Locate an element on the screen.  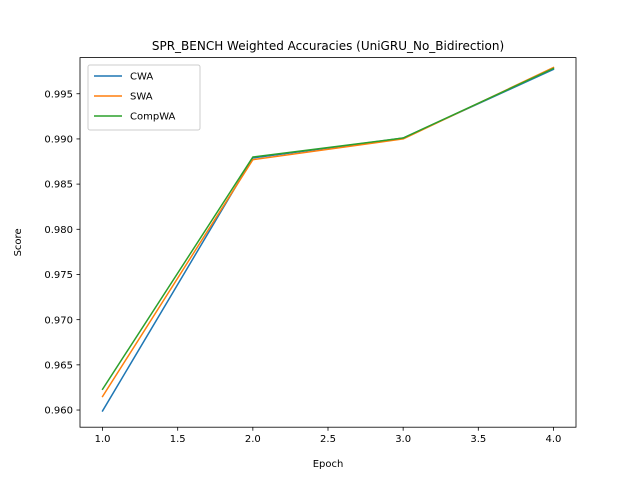
legend-label-cwa: CWA is located at coordinates (141, 77).